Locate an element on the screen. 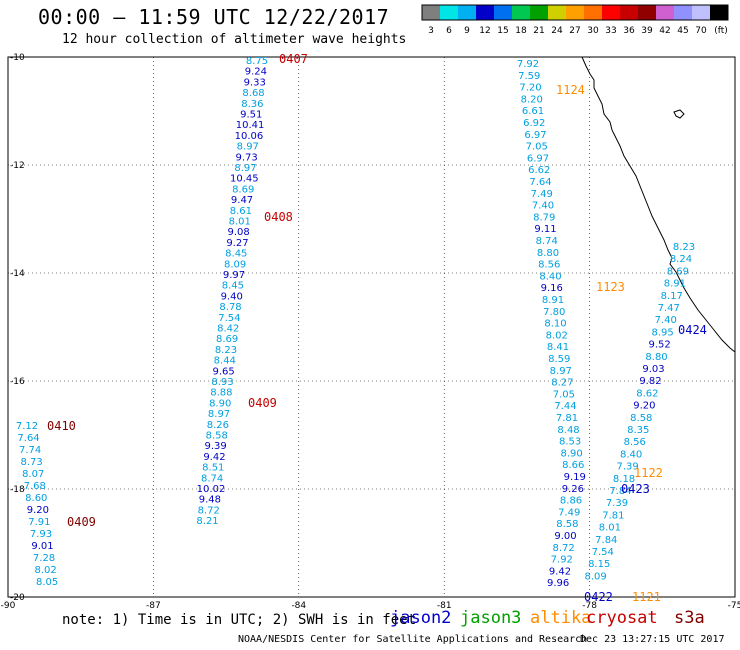  wave-height-value: 8.27 is located at coordinates (562, 383).